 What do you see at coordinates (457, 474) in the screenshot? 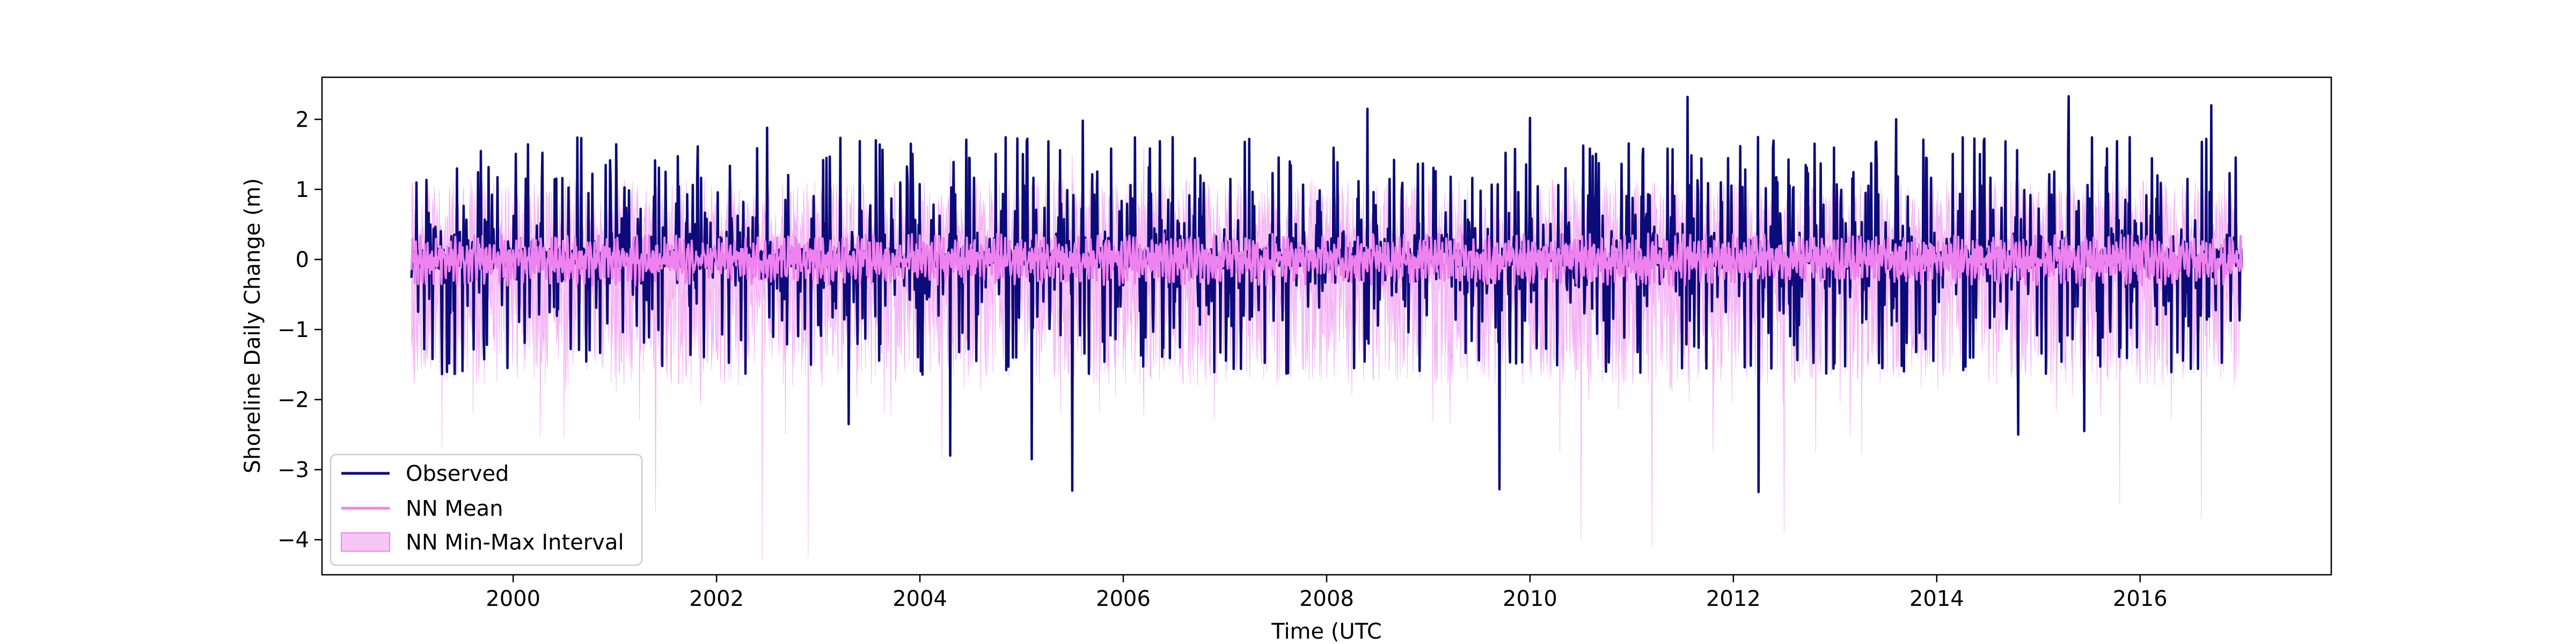
I see `legend-observed-label: Observed` at bounding box center [457, 474].